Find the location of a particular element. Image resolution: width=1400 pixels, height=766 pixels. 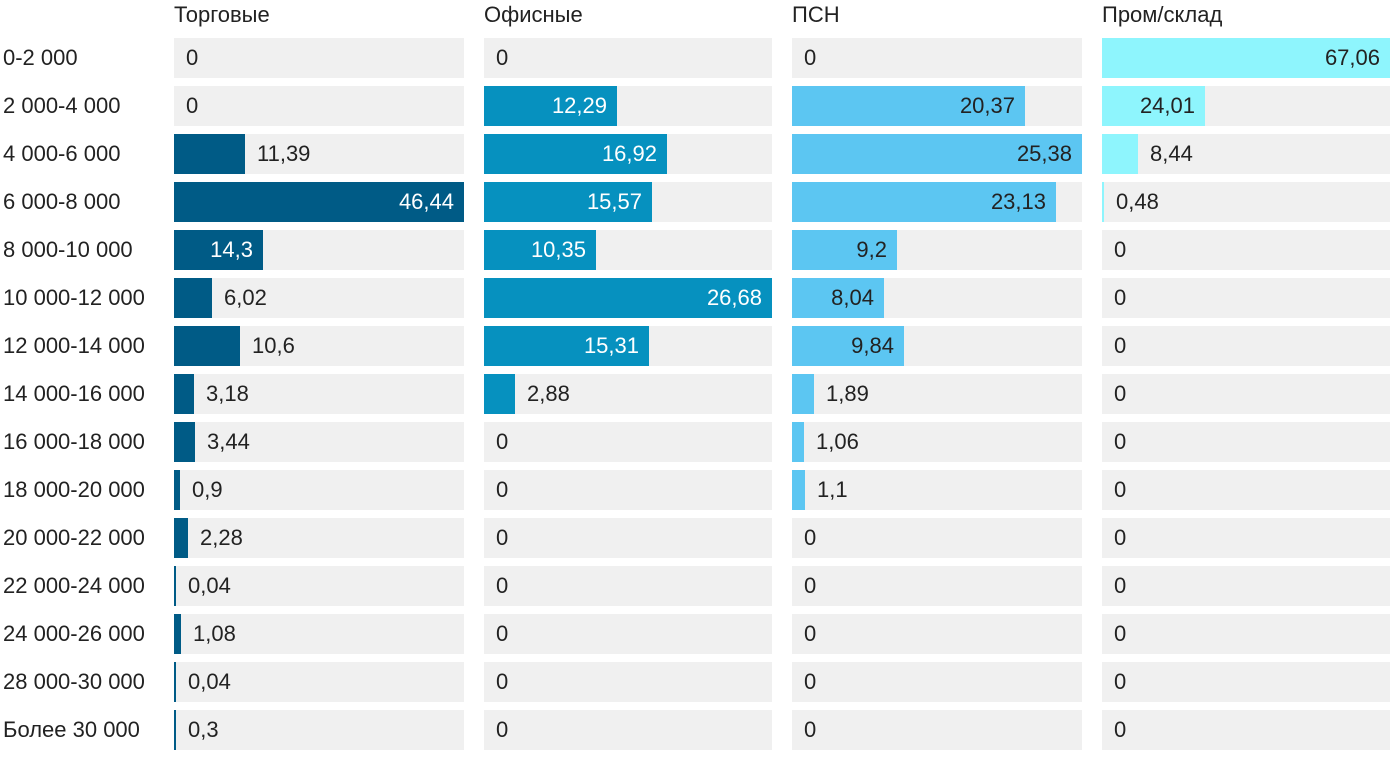

data-label: 2,28 is located at coordinates (221, 537).